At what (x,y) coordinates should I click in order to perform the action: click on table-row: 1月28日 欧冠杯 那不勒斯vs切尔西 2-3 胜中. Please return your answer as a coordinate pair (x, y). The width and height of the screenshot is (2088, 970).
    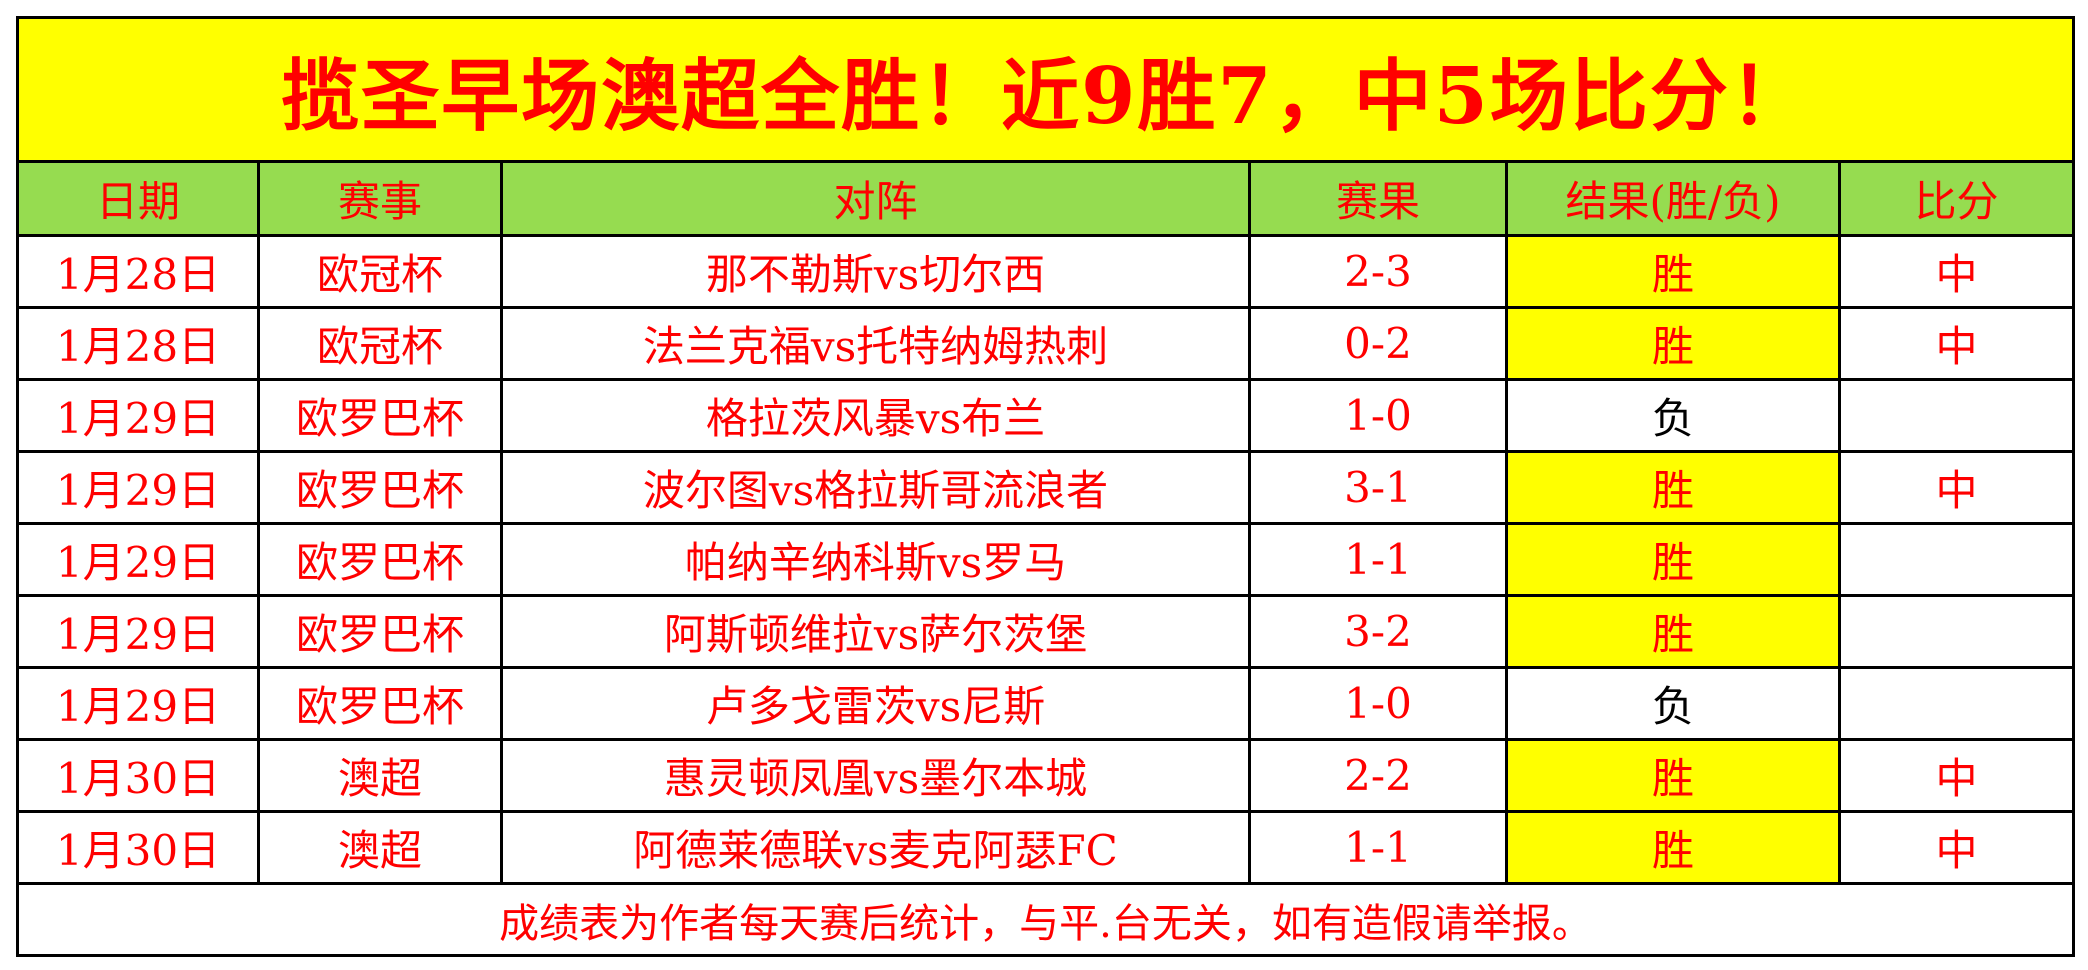
    Looking at the image, I should click on (1046, 271).